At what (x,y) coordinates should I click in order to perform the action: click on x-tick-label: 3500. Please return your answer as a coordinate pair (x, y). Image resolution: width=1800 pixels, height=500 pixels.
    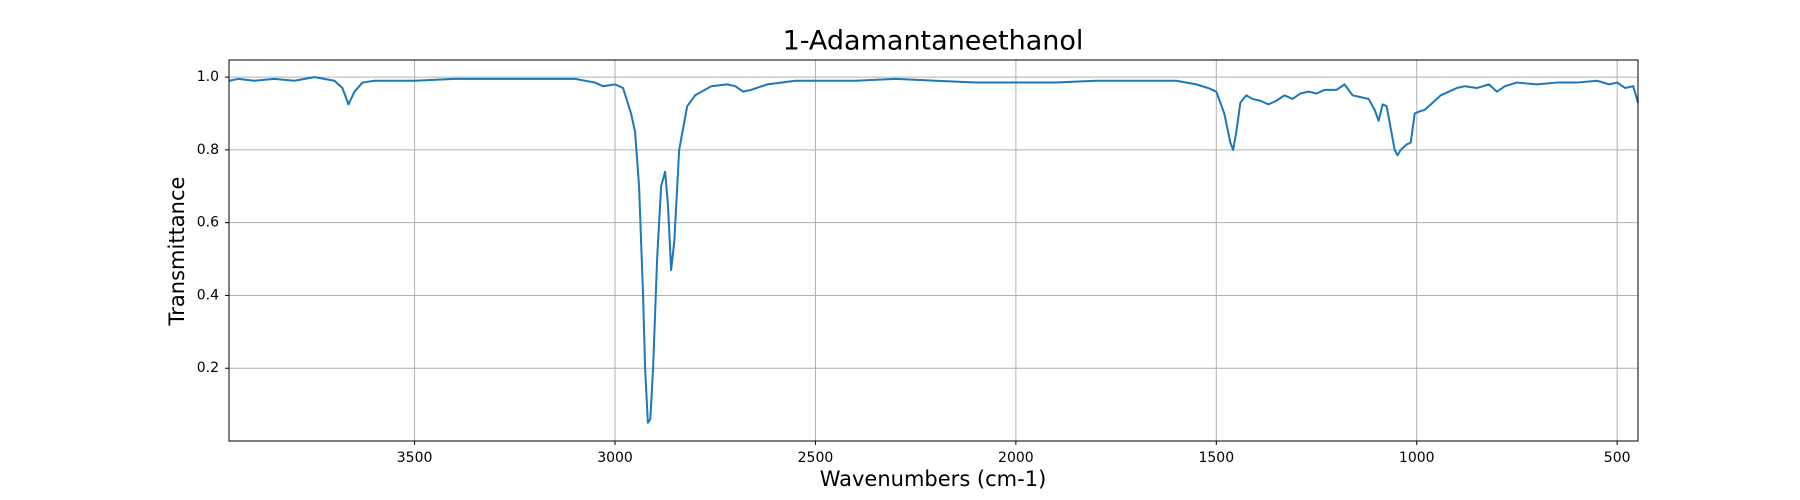
    Looking at the image, I should click on (415, 458).